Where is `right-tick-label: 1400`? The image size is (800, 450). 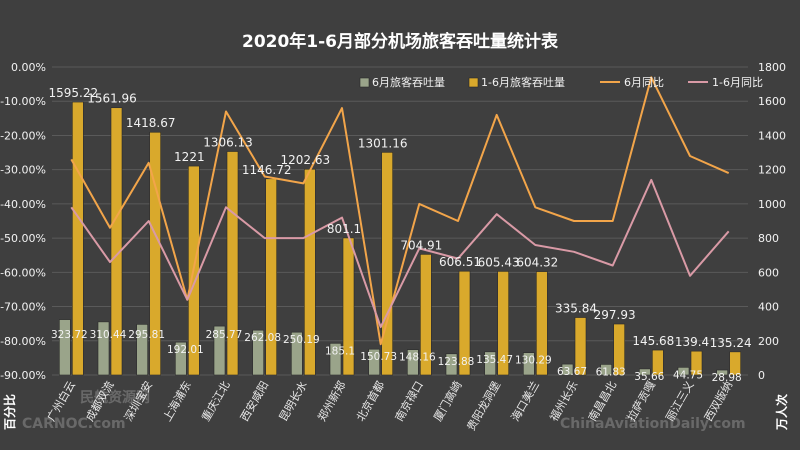
right-tick-label: 1400 is located at coordinates (772, 135).